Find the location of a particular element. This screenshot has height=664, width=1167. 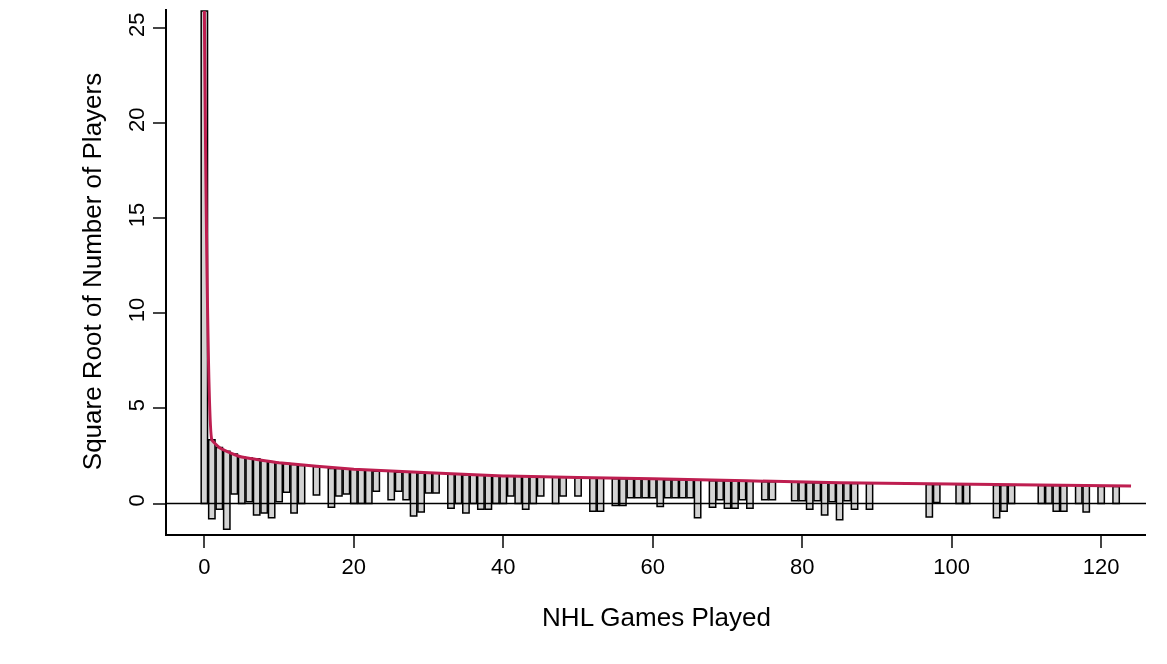

x-tick-label: 60 is located at coordinates (652, 567).